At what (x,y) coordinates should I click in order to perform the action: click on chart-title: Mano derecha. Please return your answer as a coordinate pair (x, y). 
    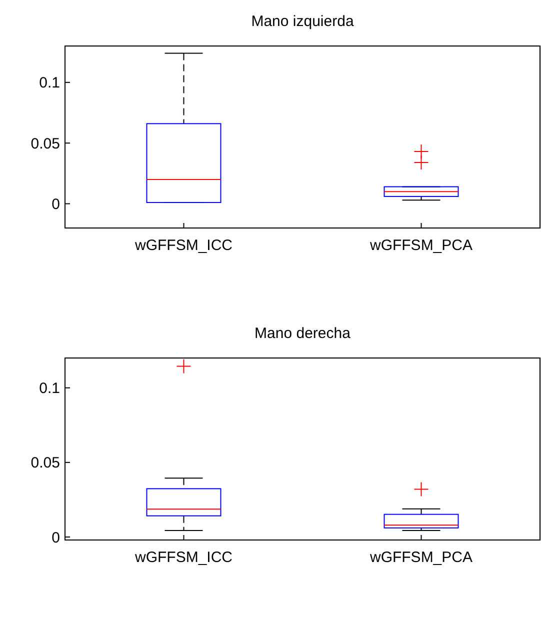
    Looking at the image, I should click on (303, 333).